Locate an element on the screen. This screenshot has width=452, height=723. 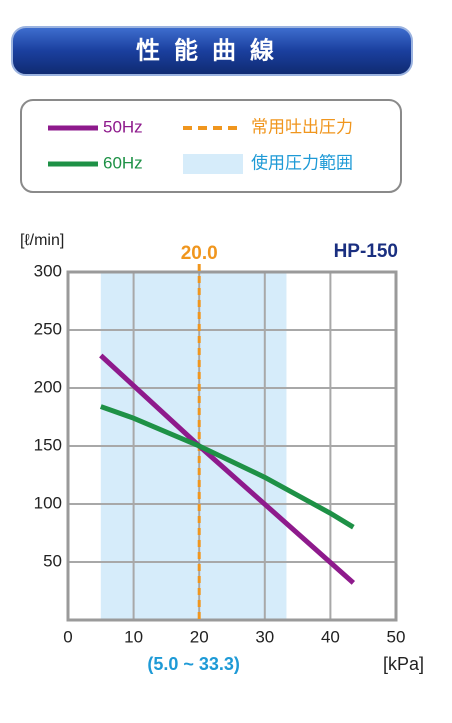
legend-label: 60Hz is located at coordinates (123, 162).